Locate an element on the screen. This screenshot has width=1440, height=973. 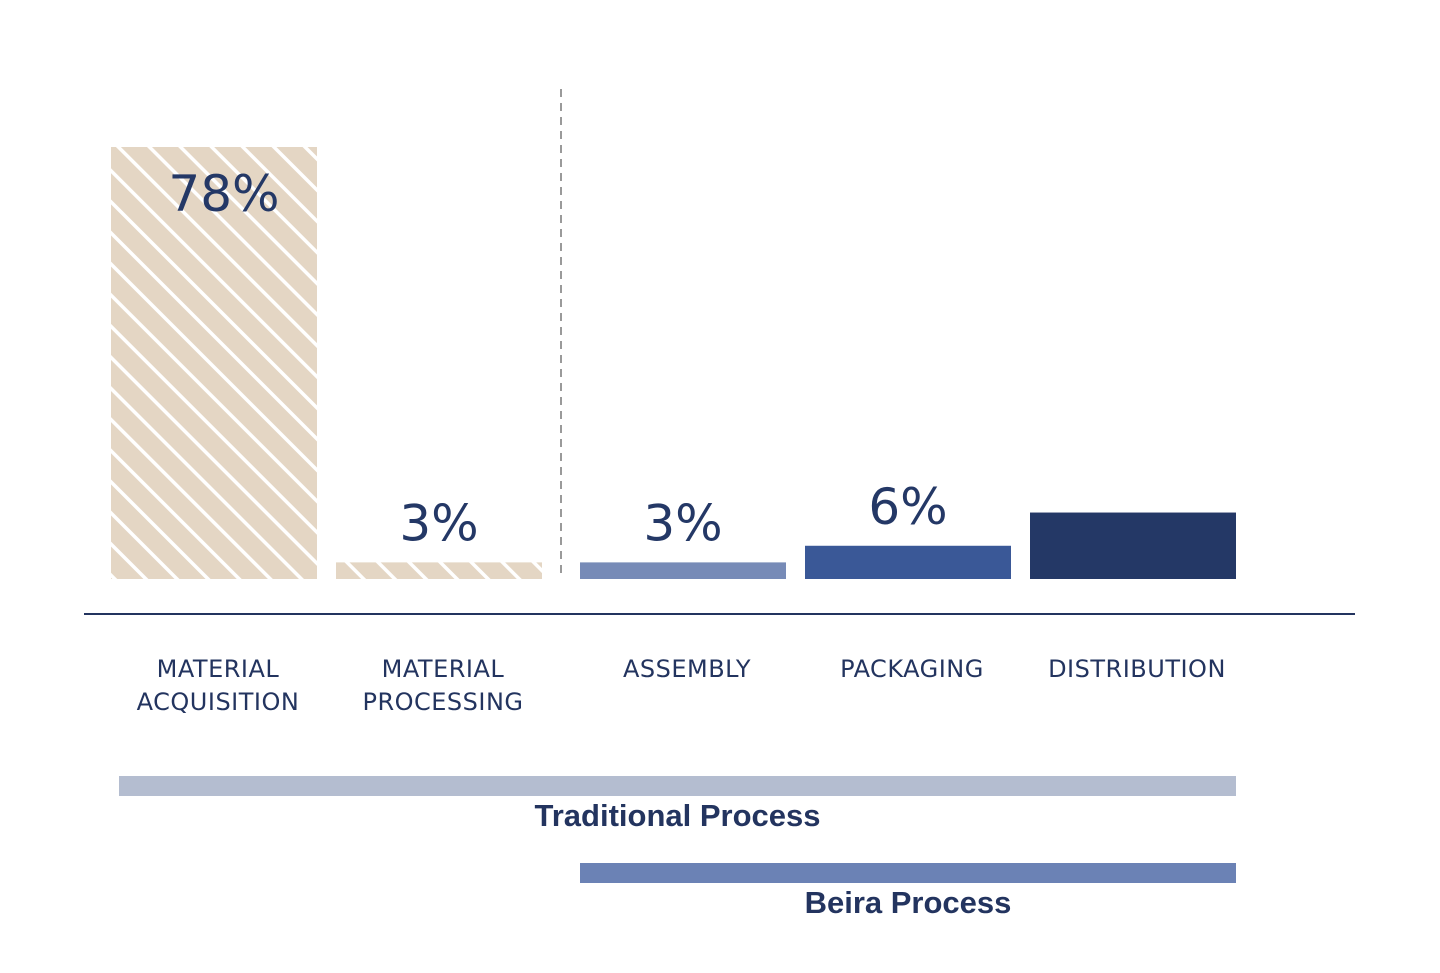
category-label-0-1: ACQUISITION is located at coordinates (218, 702).